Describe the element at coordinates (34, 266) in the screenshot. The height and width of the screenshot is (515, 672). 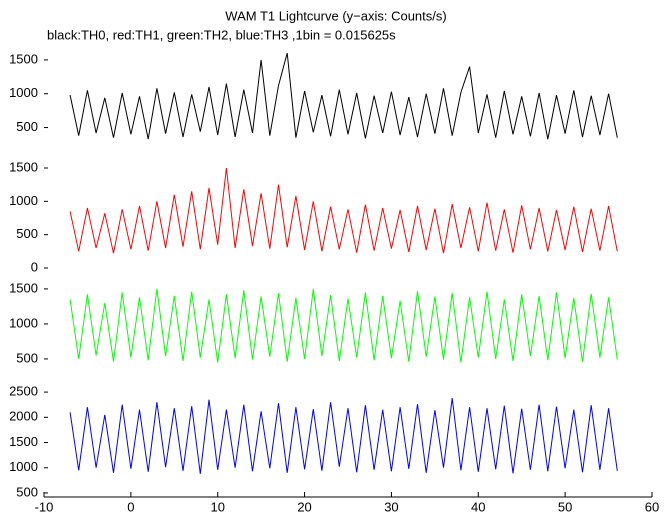
I see `y-tick-label: 0` at that location.